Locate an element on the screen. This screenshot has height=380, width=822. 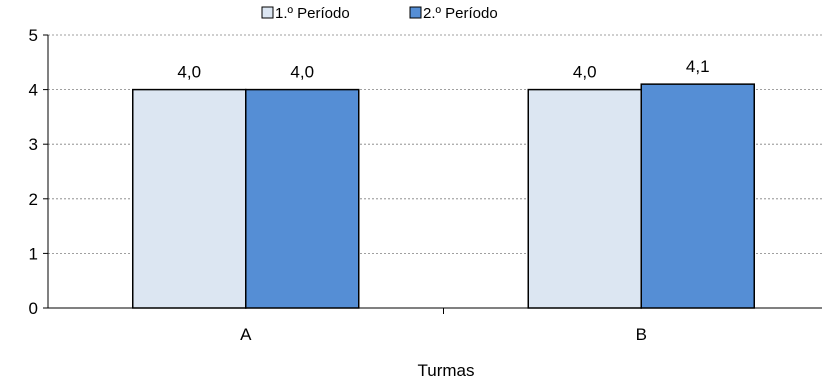
x-tick-label: B is located at coordinates (641, 334).